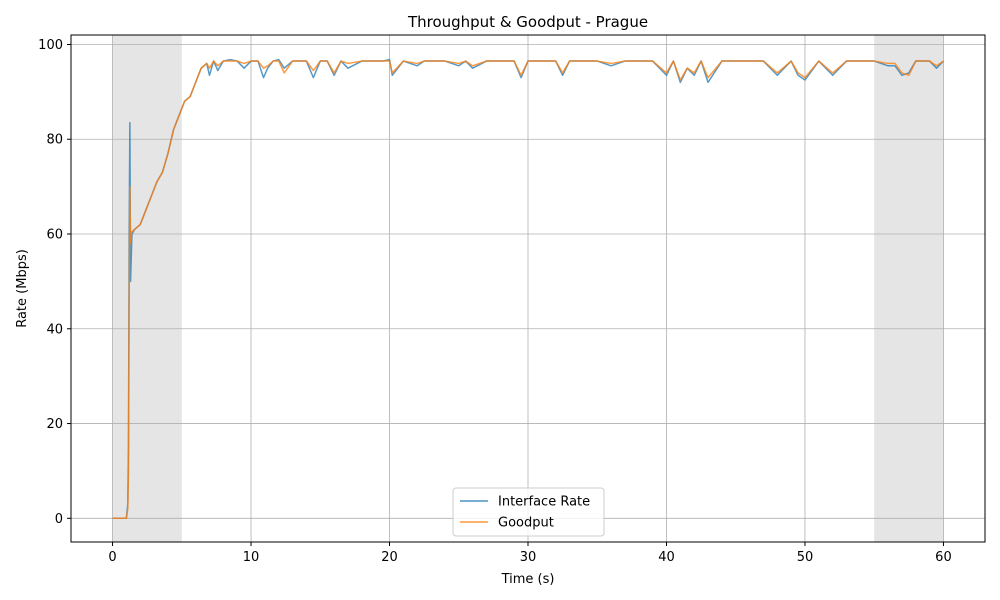 This screenshot has width=1000, height=600. I want to click on x-tick-label: 20, so click(389, 557).